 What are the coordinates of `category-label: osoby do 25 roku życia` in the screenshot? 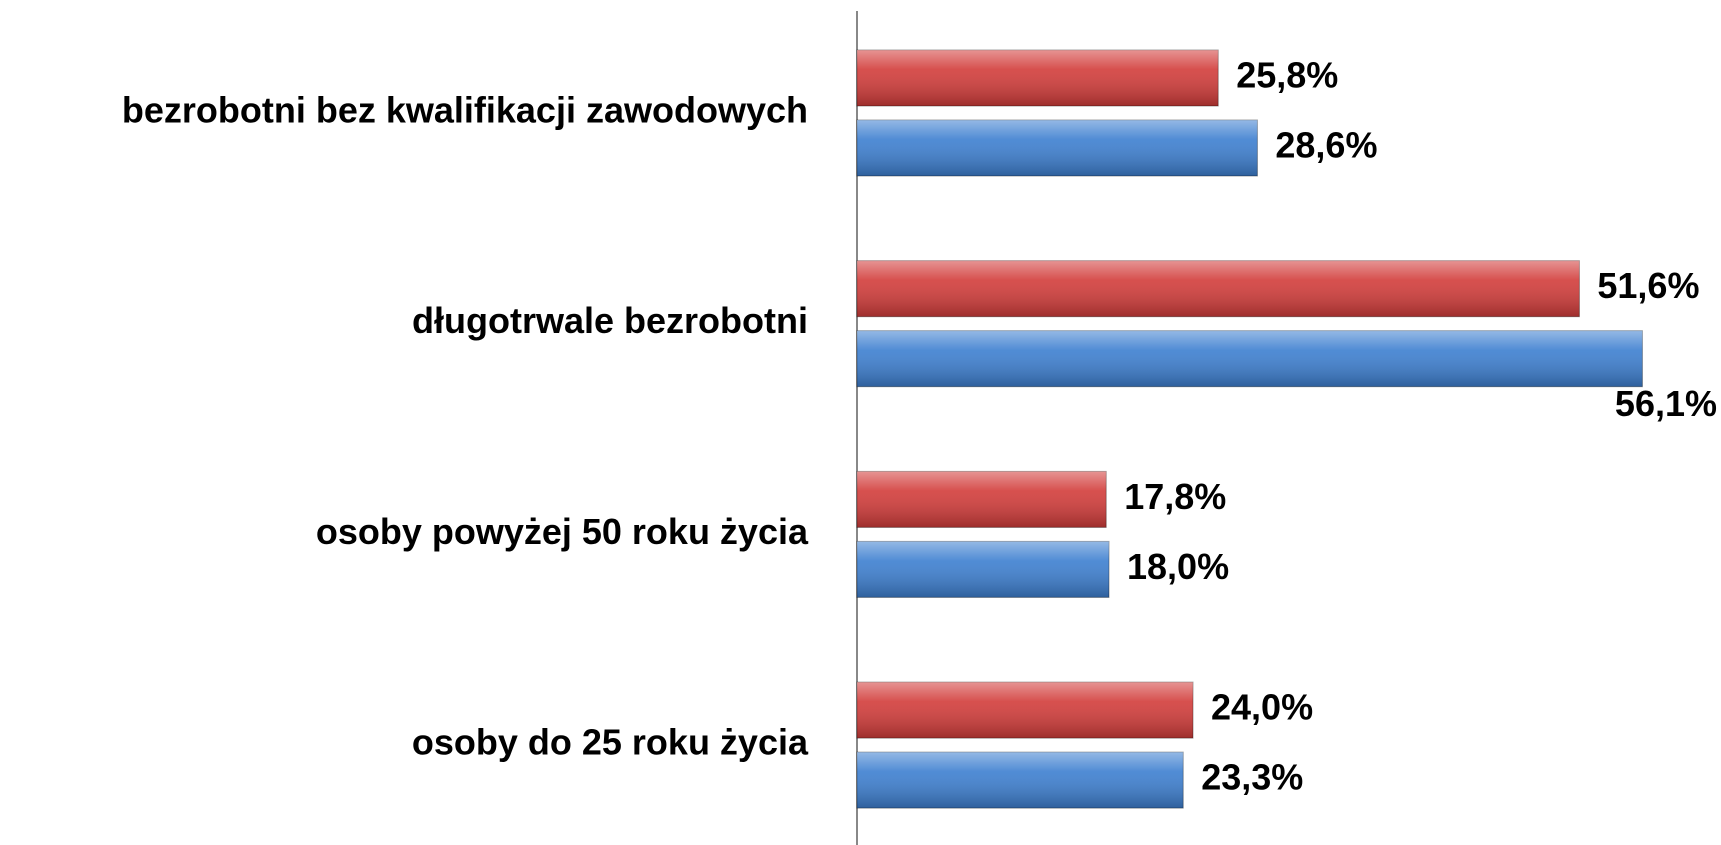 It's located at (610, 742).